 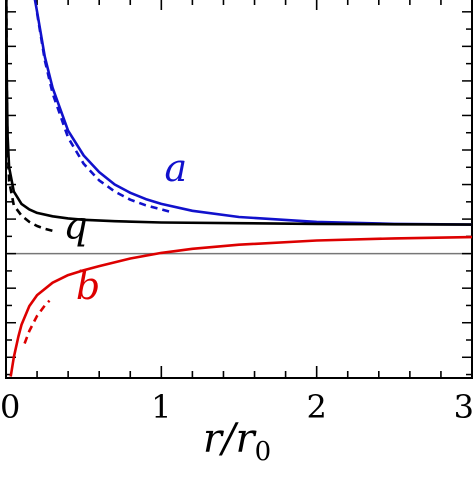 I want to click on x-tick-label: 2, so click(x=316, y=407).